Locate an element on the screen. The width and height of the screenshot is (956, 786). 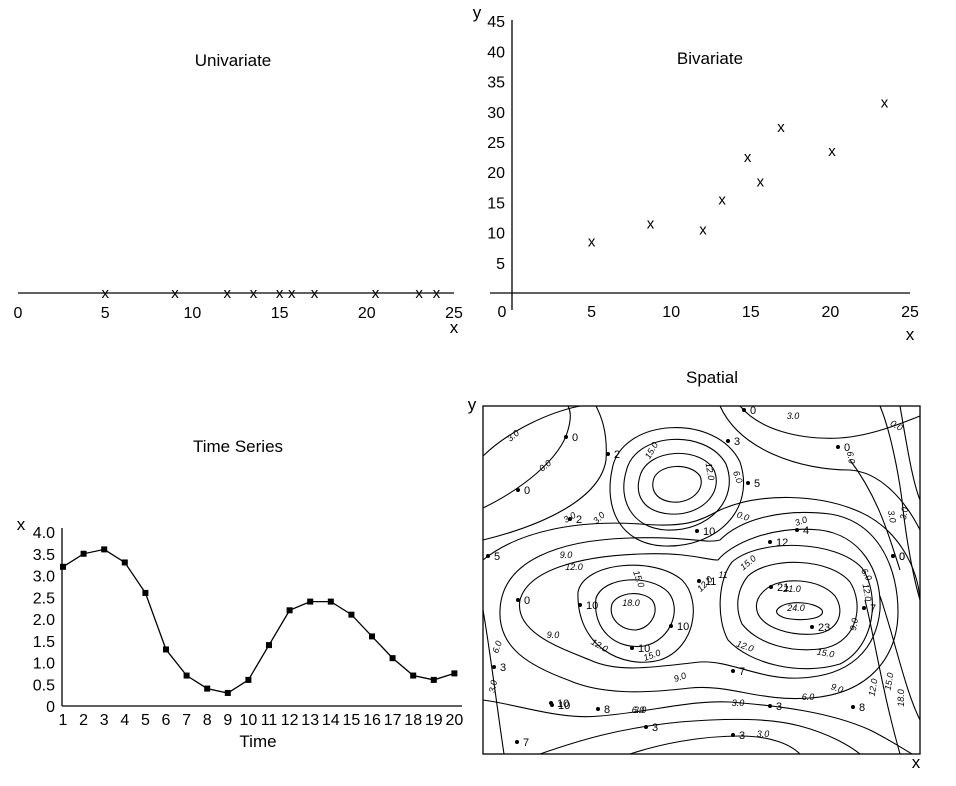
univariate-tick-label: 5 is located at coordinates (105, 313).